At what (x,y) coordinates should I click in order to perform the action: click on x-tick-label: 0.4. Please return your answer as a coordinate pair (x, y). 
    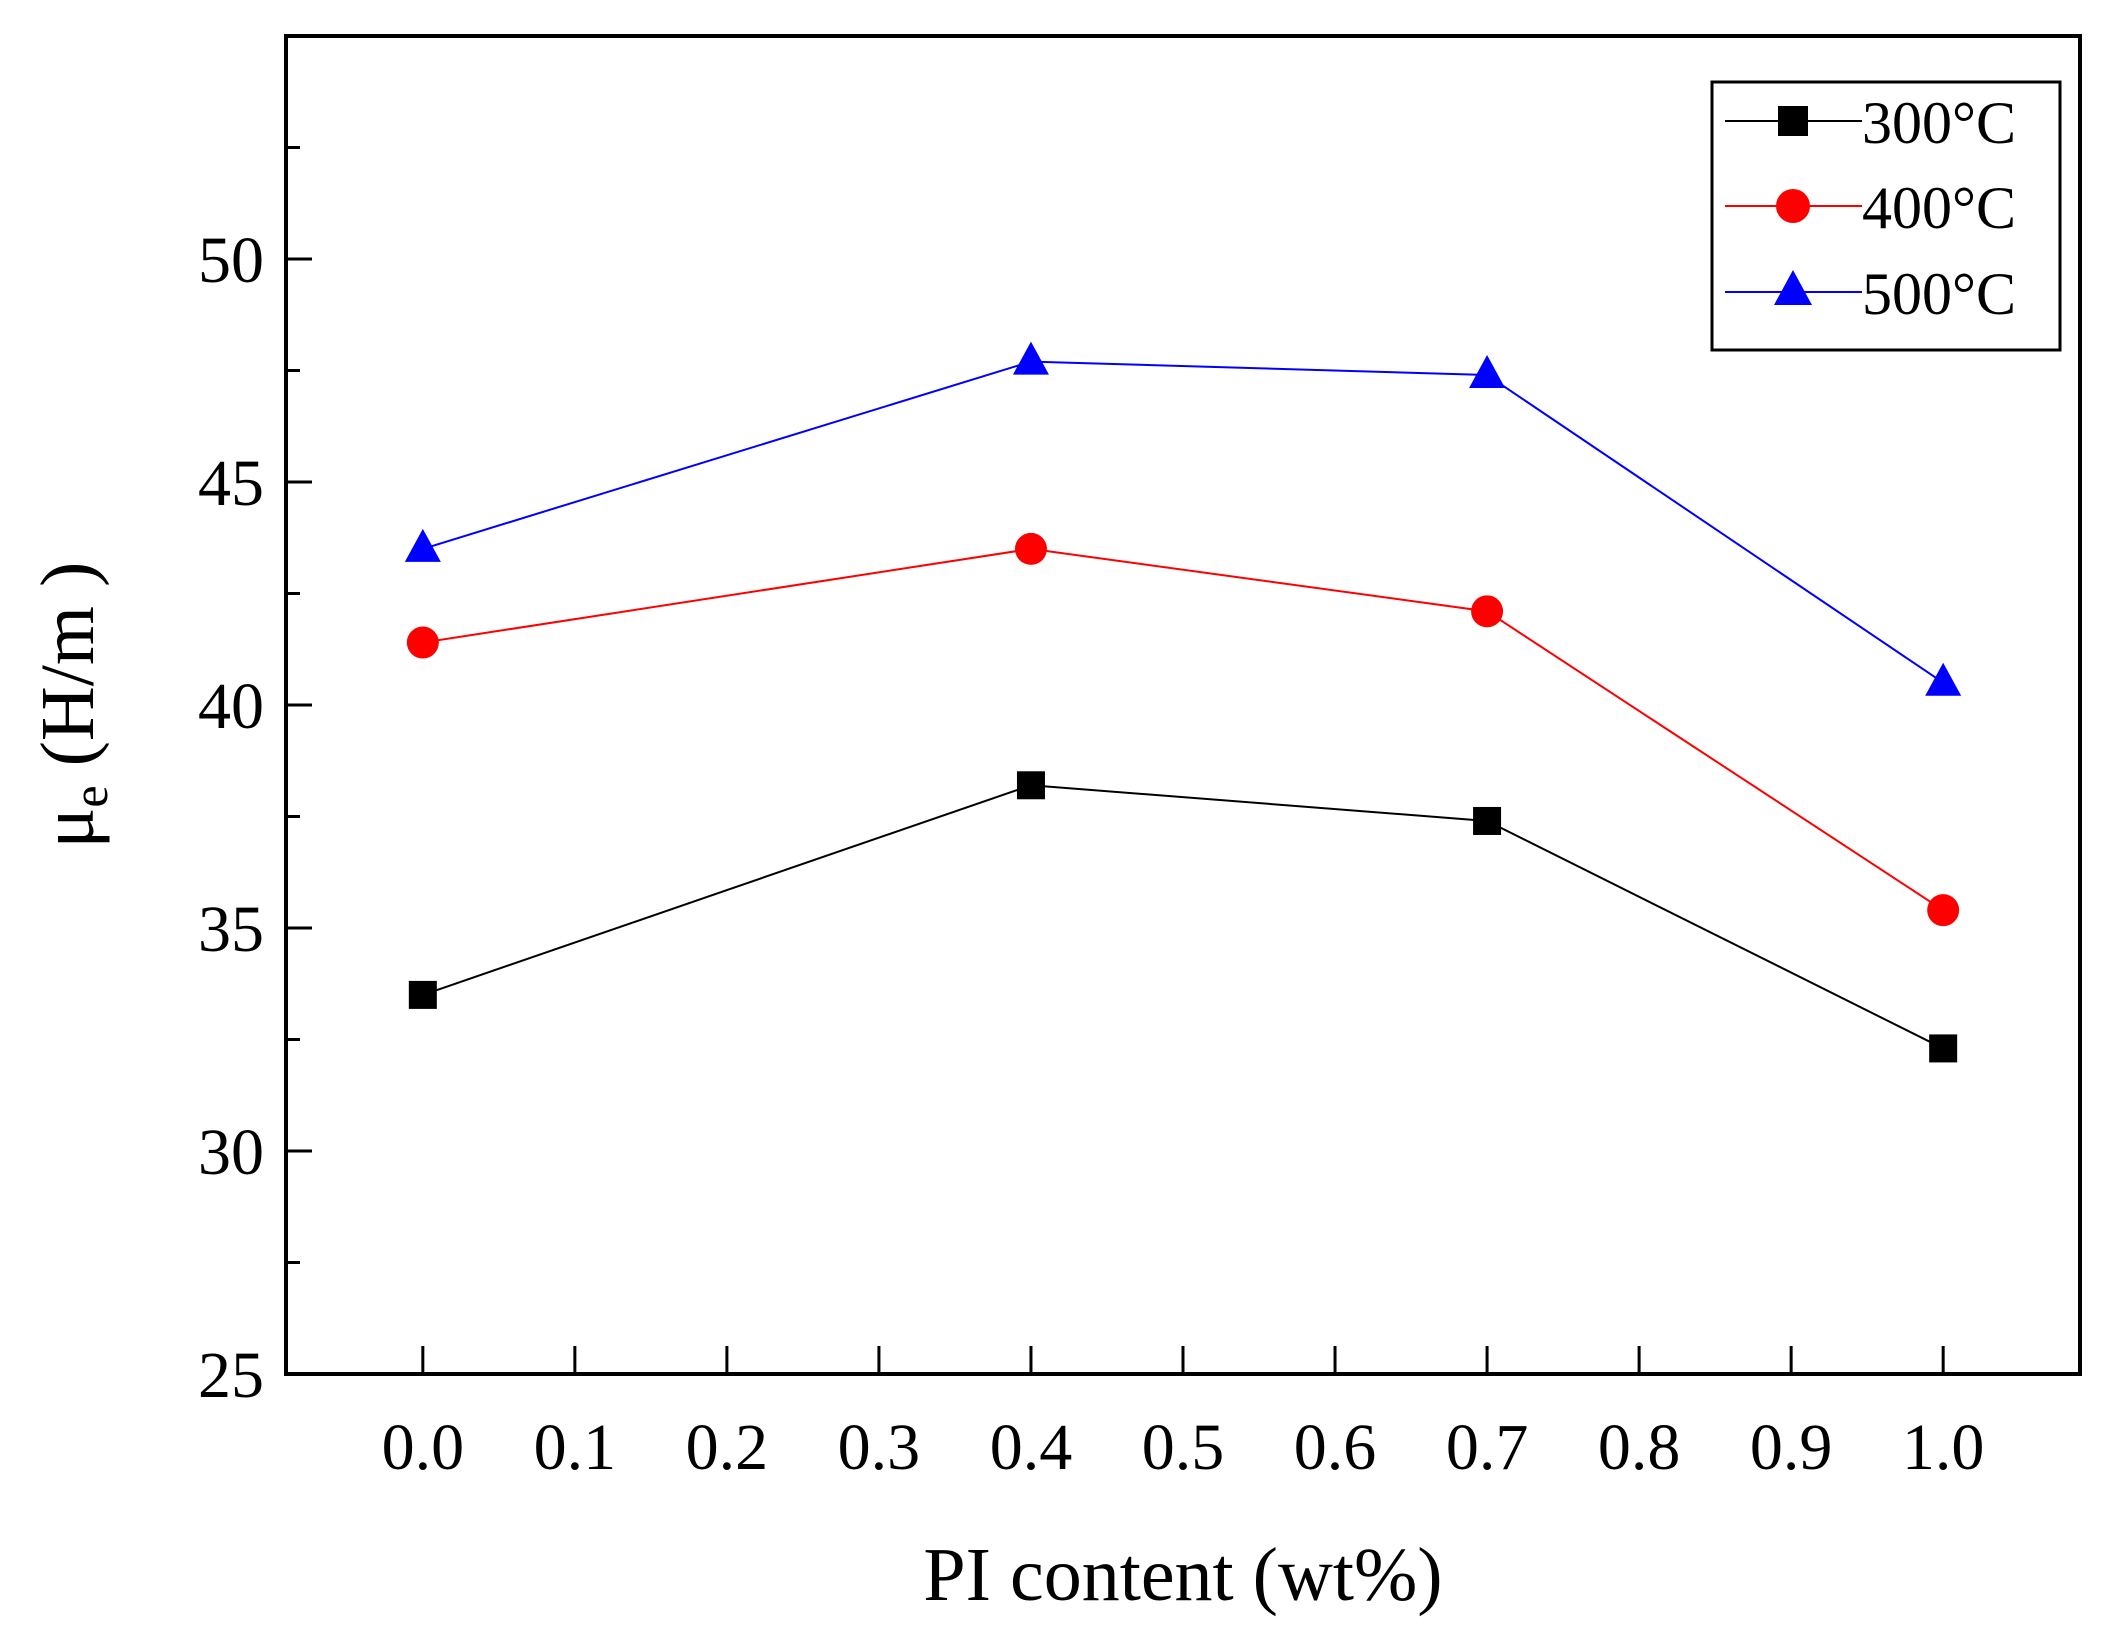
    Looking at the image, I should click on (1031, 1447).